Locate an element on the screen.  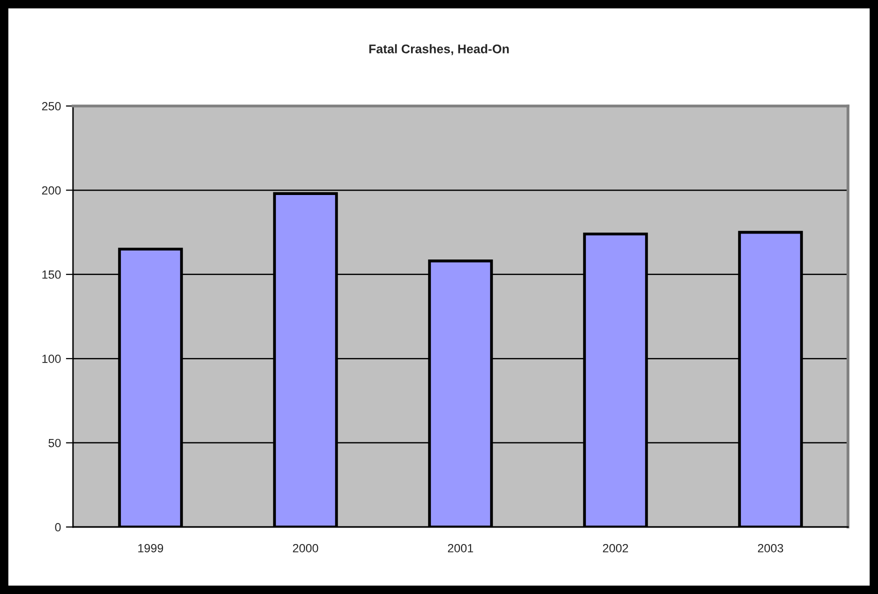
y-tick-label: 0 is located at coordinates (58, 527).